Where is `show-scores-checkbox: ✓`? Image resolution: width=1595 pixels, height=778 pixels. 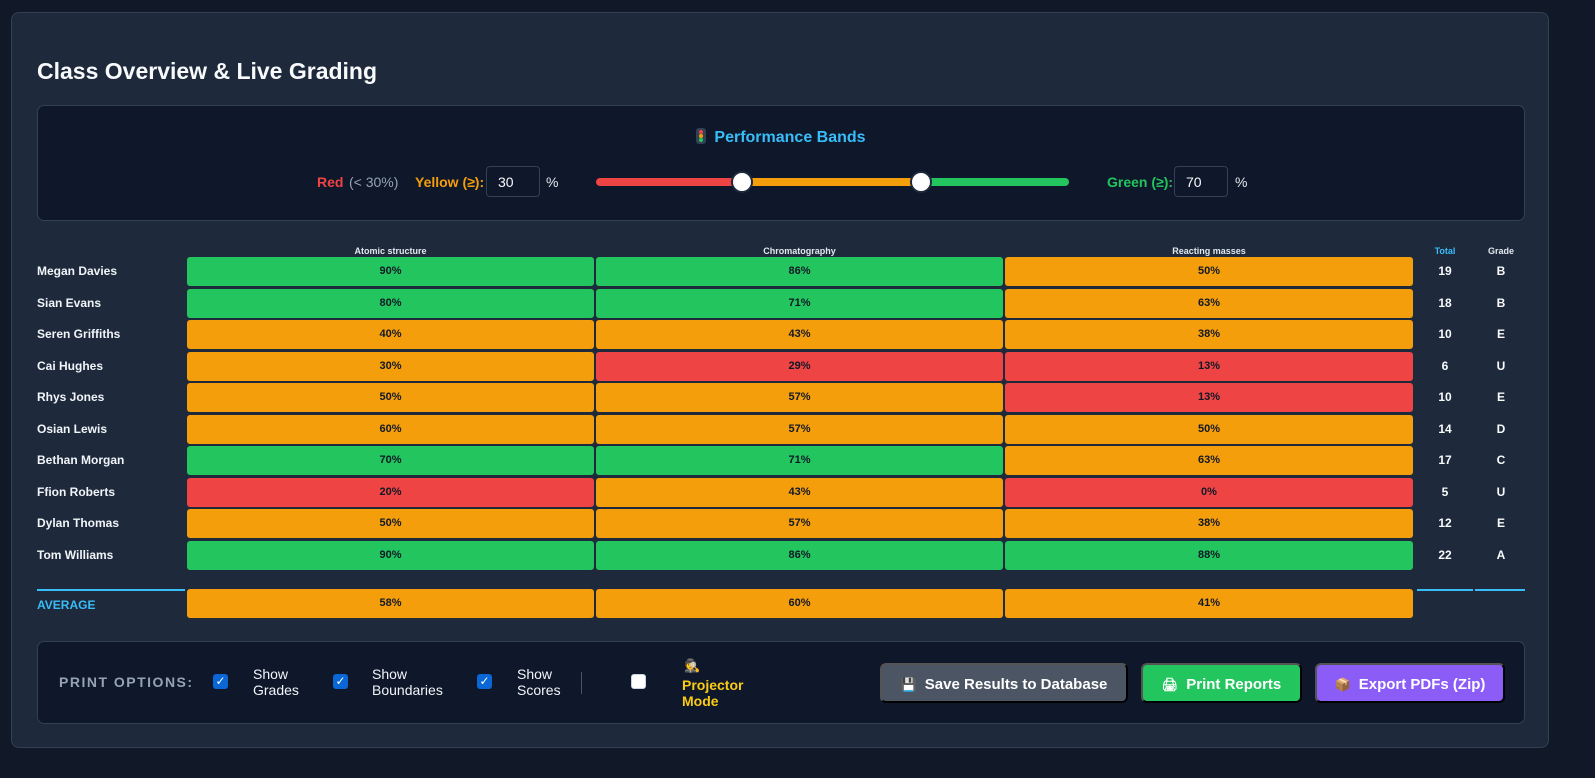
show-scores-checkbox: ✓ is located at coordinates (484, 681).